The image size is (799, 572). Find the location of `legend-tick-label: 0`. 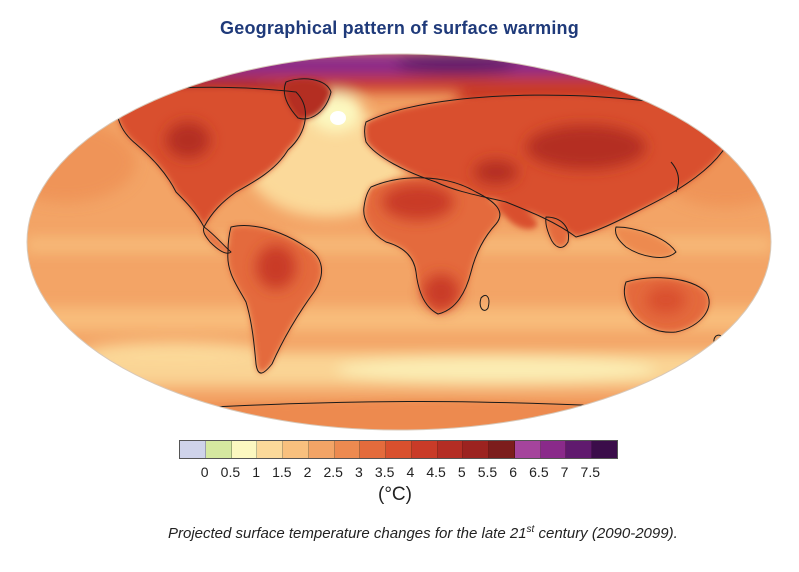

legend-tick-label: 0 is located at coordinates (204, 472).